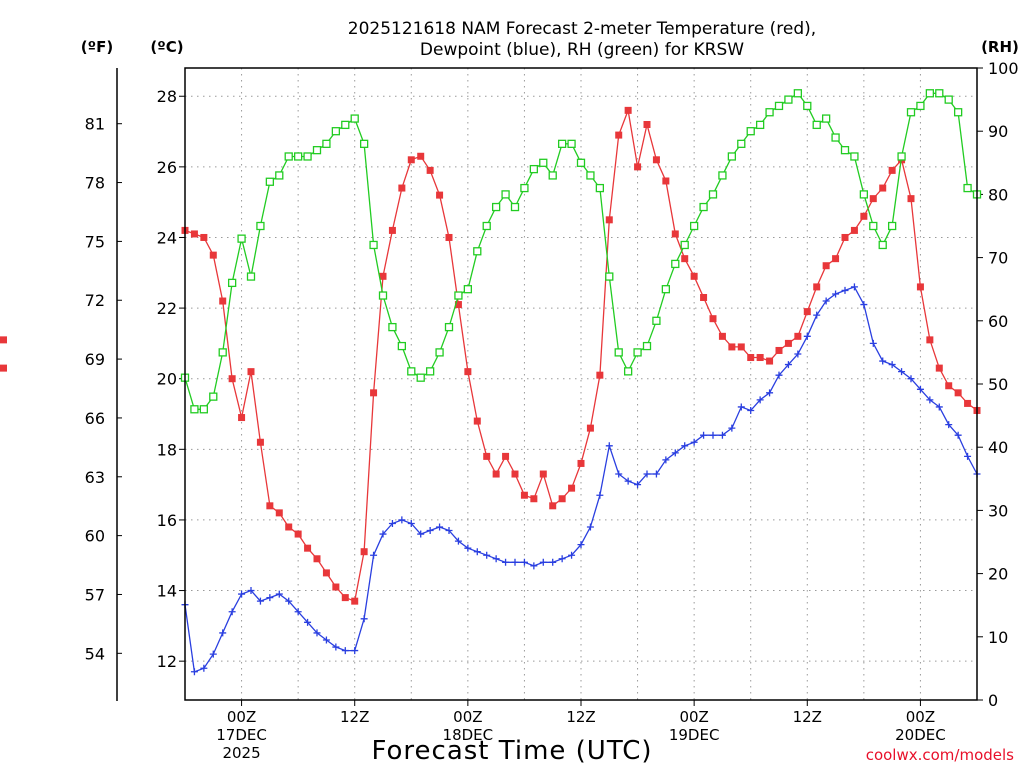  I want to click on fahrenheit-tick-label: 78, so click(95, 183).